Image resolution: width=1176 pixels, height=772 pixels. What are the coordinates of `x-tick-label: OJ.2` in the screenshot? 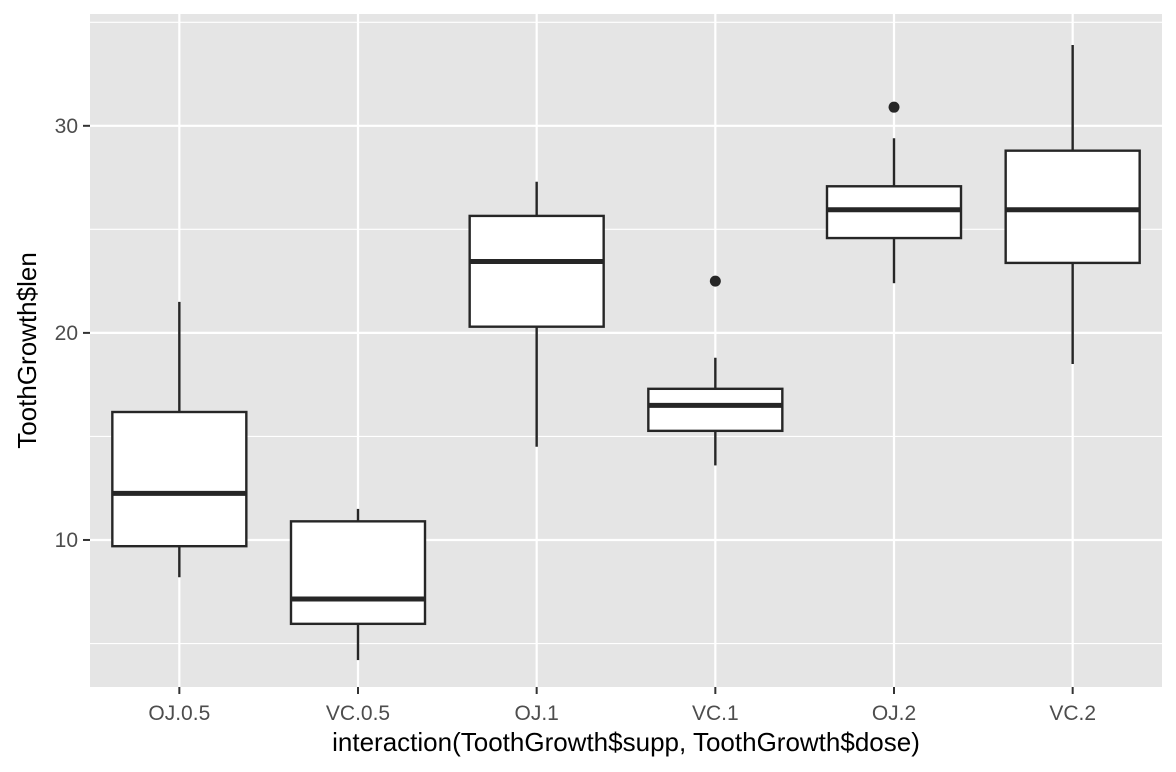 It's located at (894, 713).